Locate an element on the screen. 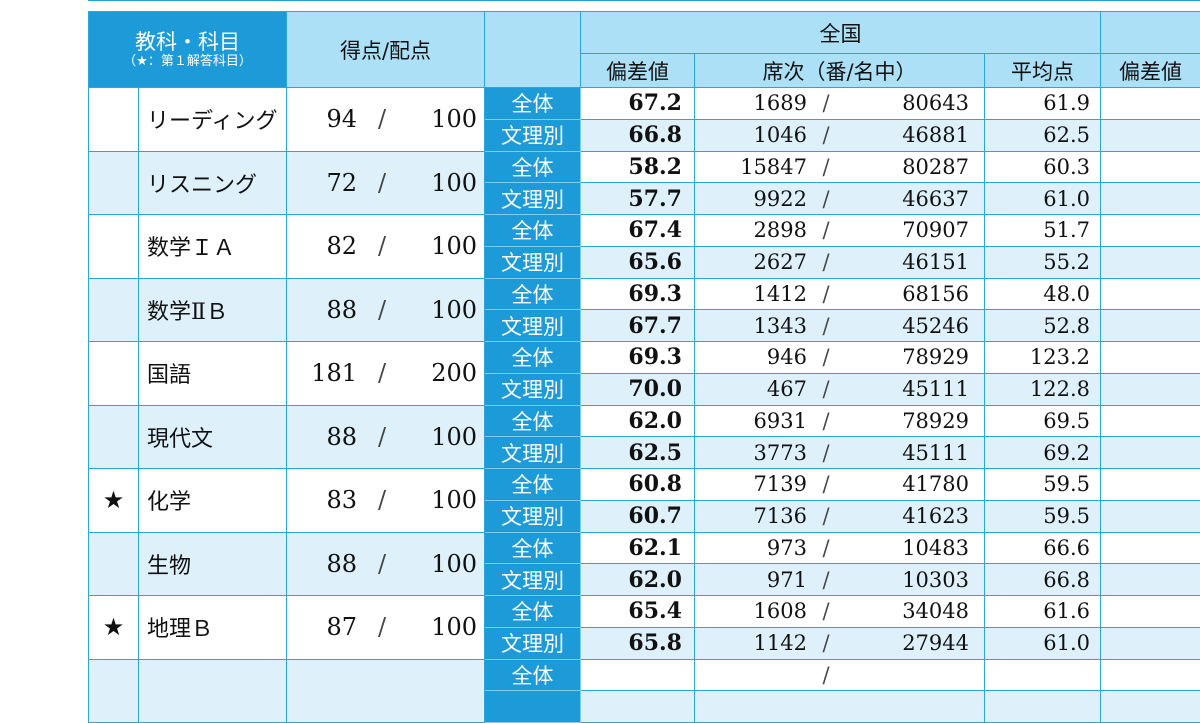  deviation-value: 67.4 is located at coordinates (638, 231).